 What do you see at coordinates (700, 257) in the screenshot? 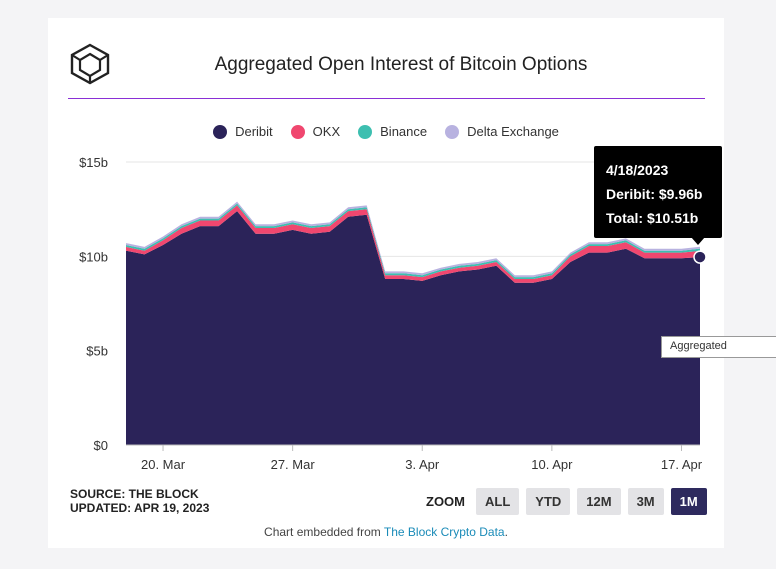
I see `hover-point-marker` at bounding box center [700, 257].